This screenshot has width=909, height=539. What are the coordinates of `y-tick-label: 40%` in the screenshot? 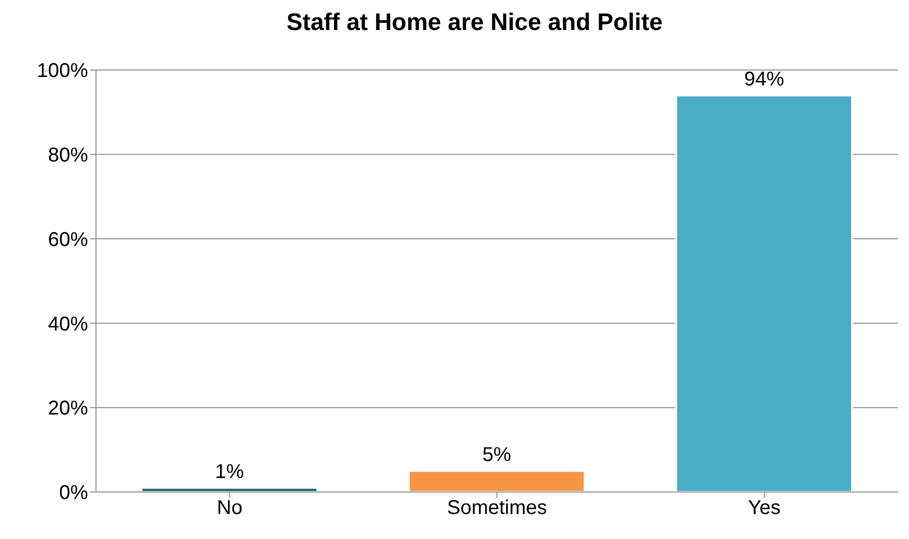 It's located at (68, 324).